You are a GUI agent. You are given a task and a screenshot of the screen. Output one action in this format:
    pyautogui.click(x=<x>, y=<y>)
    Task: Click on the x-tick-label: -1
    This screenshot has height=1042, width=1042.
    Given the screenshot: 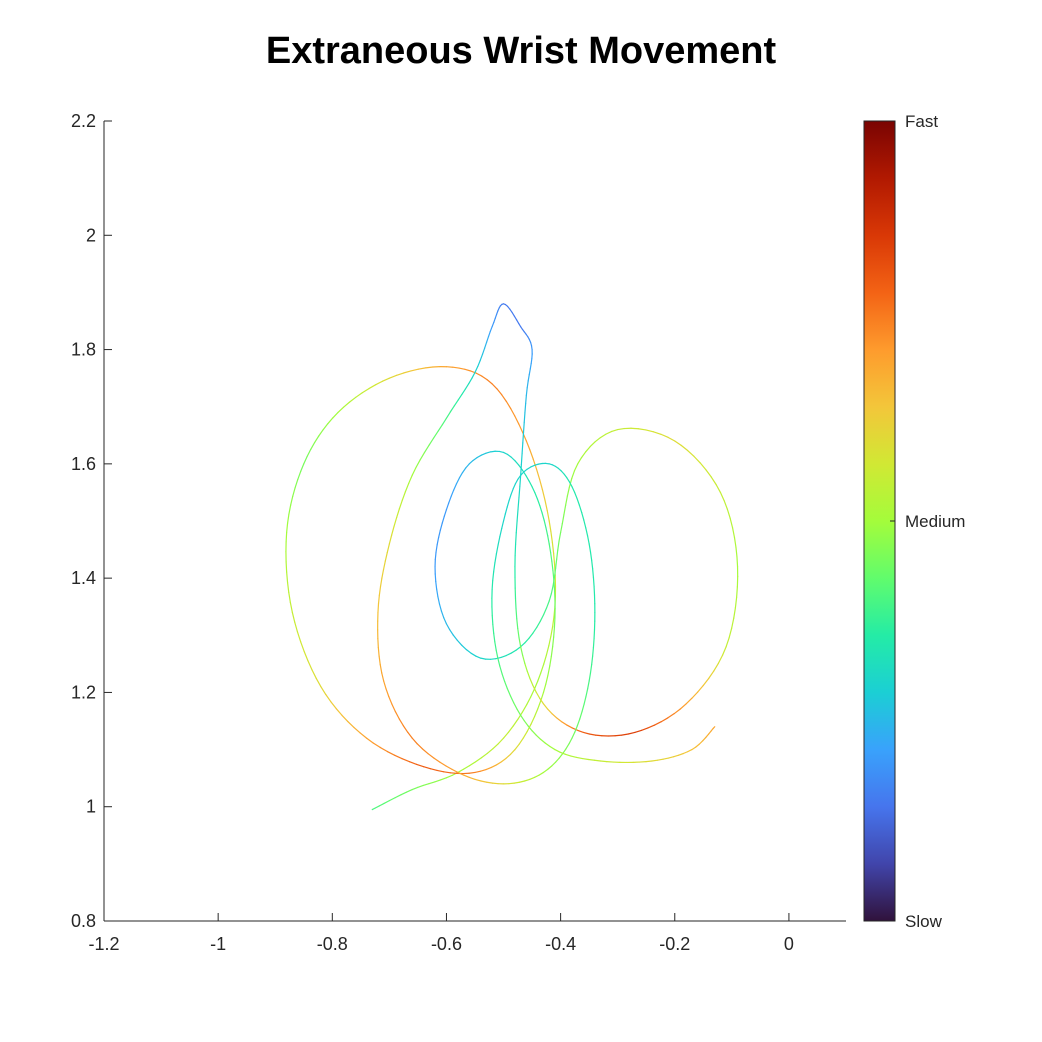 What is the action you would take?
    pyautogui.click(x=218, y=944)
    